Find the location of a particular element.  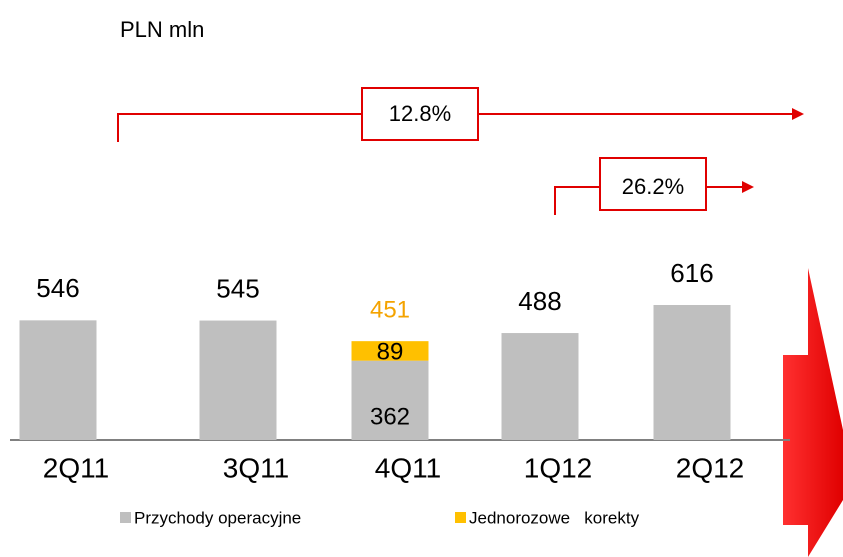

total-label: 546 is located at coordinates (57, 288).